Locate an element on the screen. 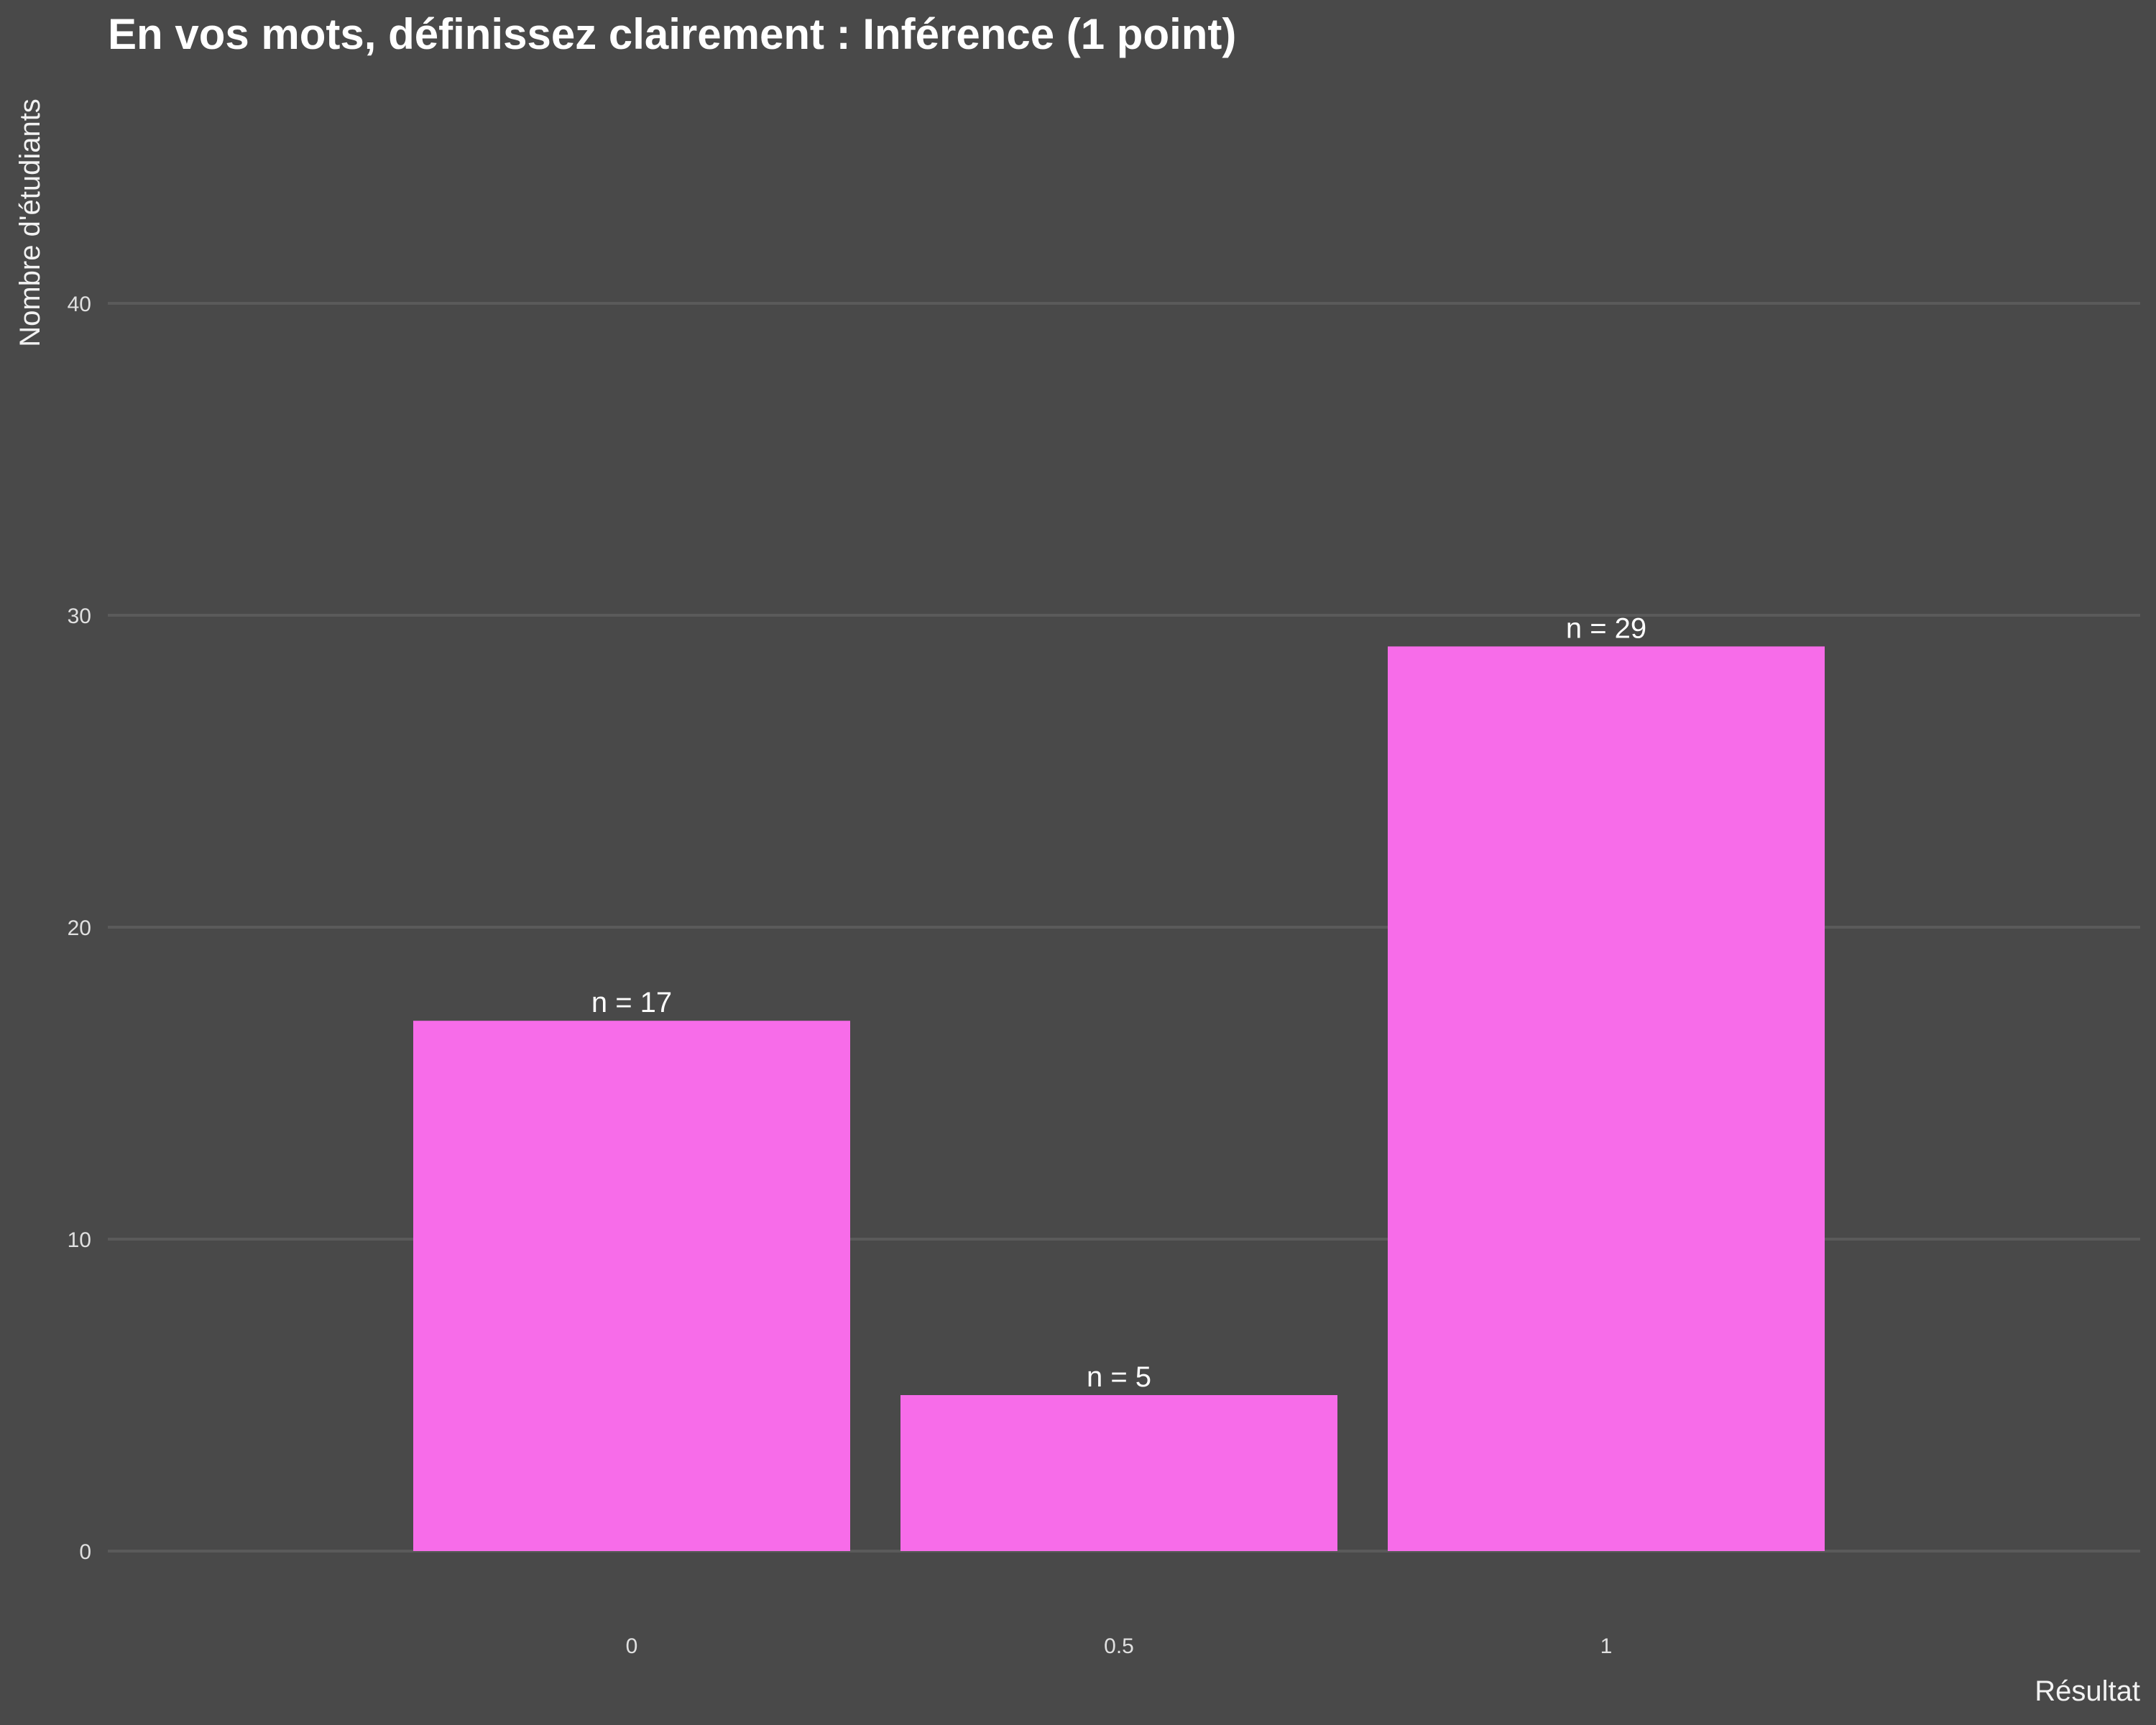 The width and height of the screenshot is (2156, 1725). y-tick-label: 0 is located at coordinates (85, 1552).